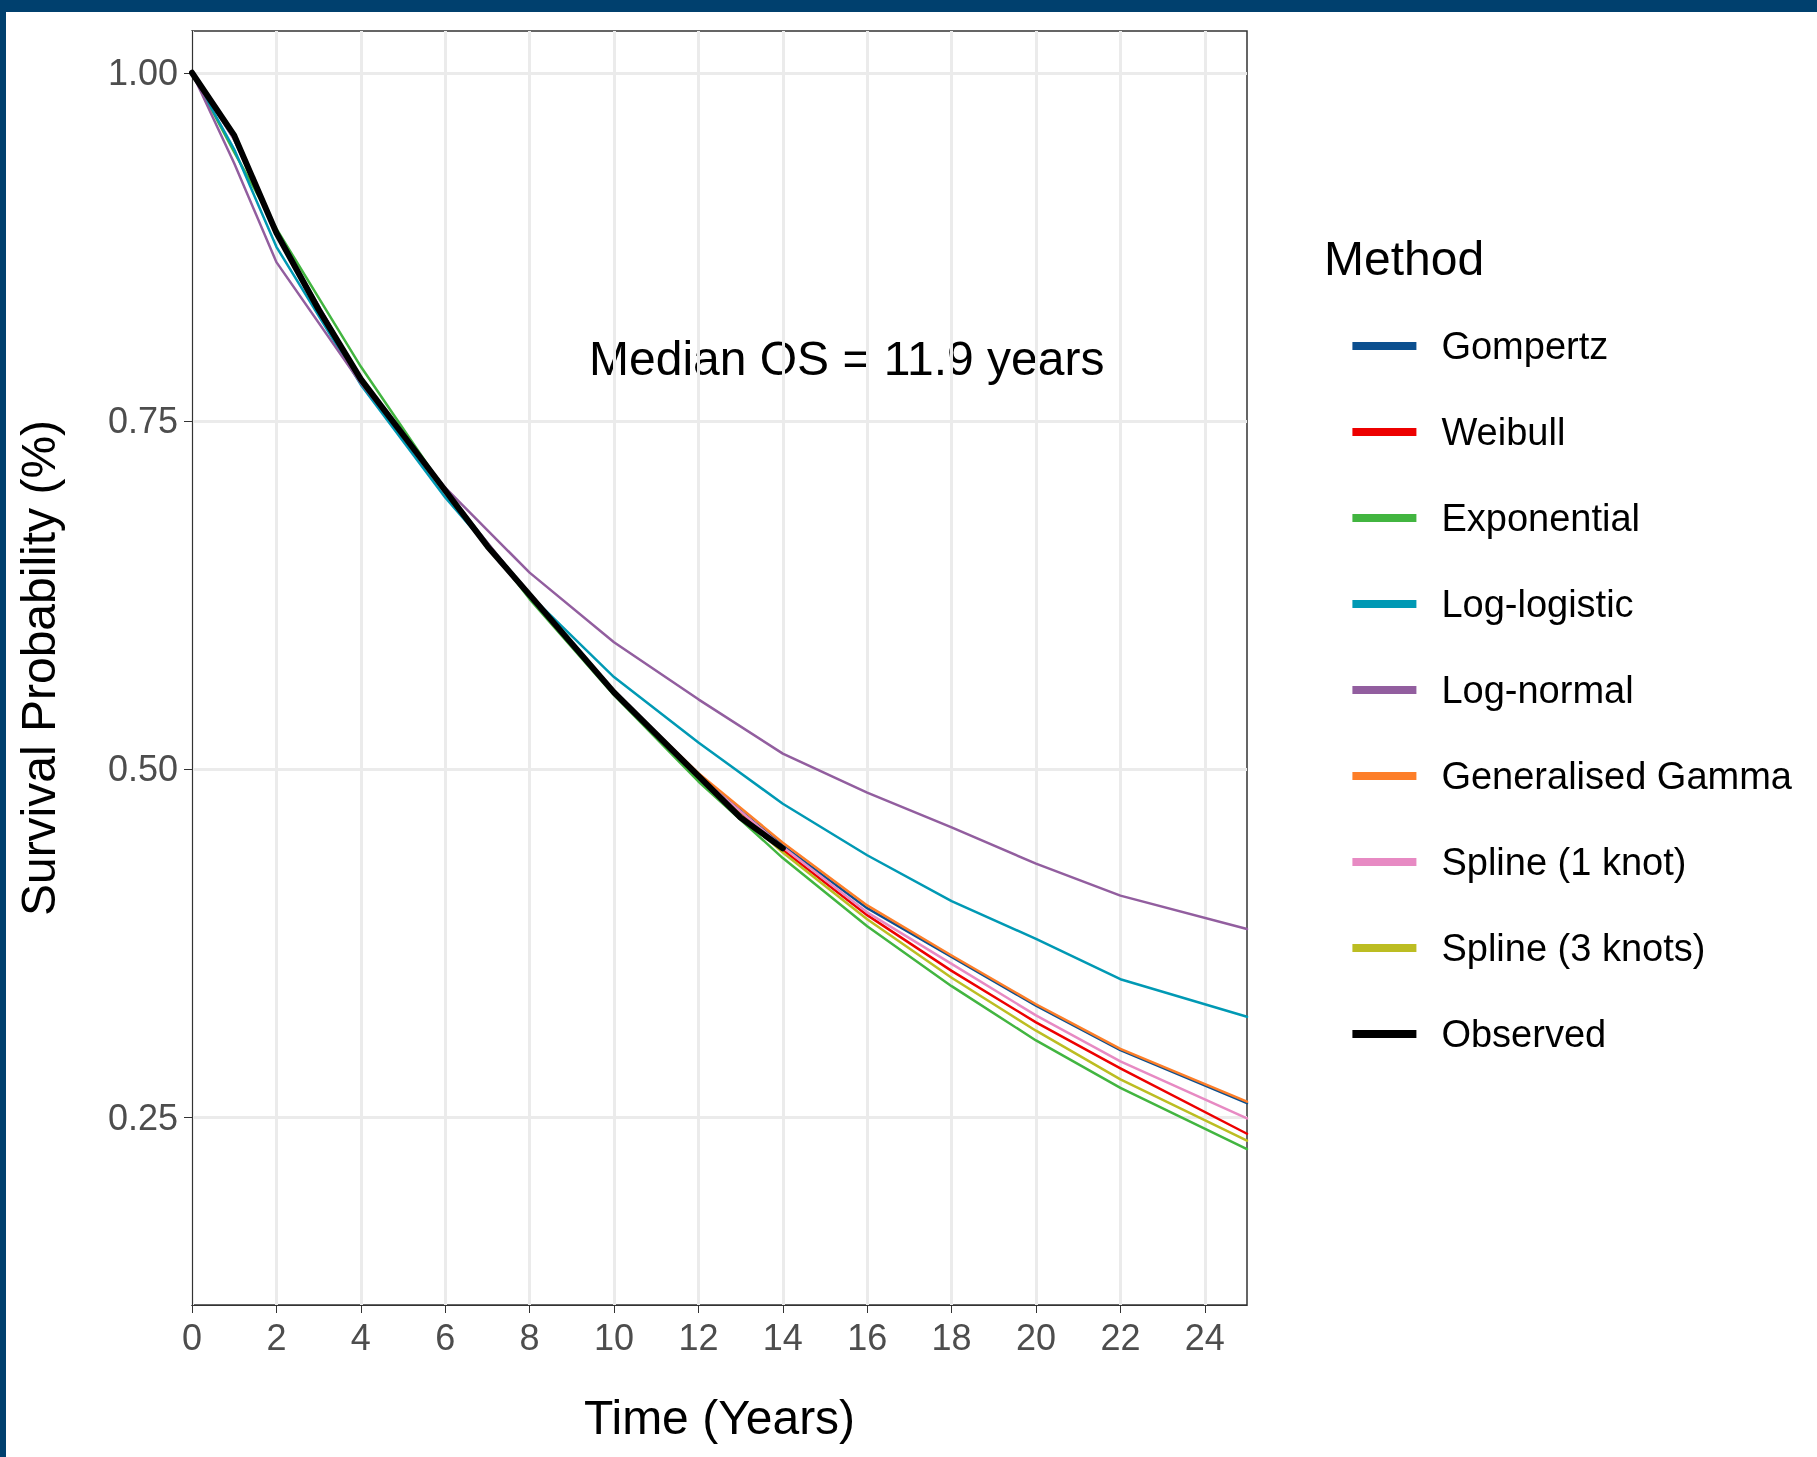  I want to click on x-tick-label: 6, so click(445, 1337).